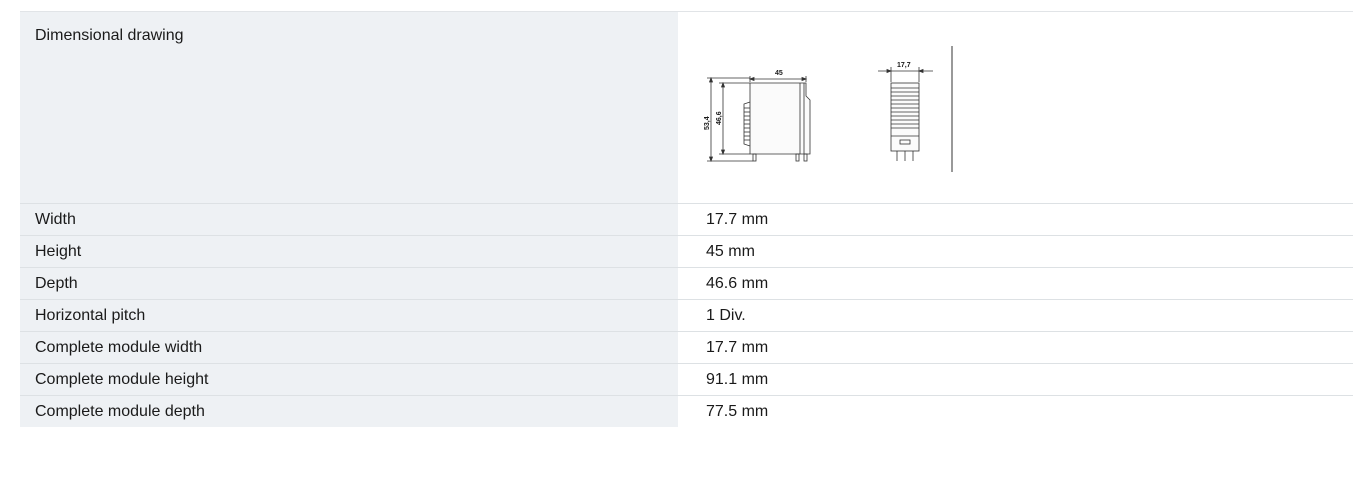 The height and width of the screenshot is (482, 1353). I want to click on spec-label: Width, so click(349, 219).